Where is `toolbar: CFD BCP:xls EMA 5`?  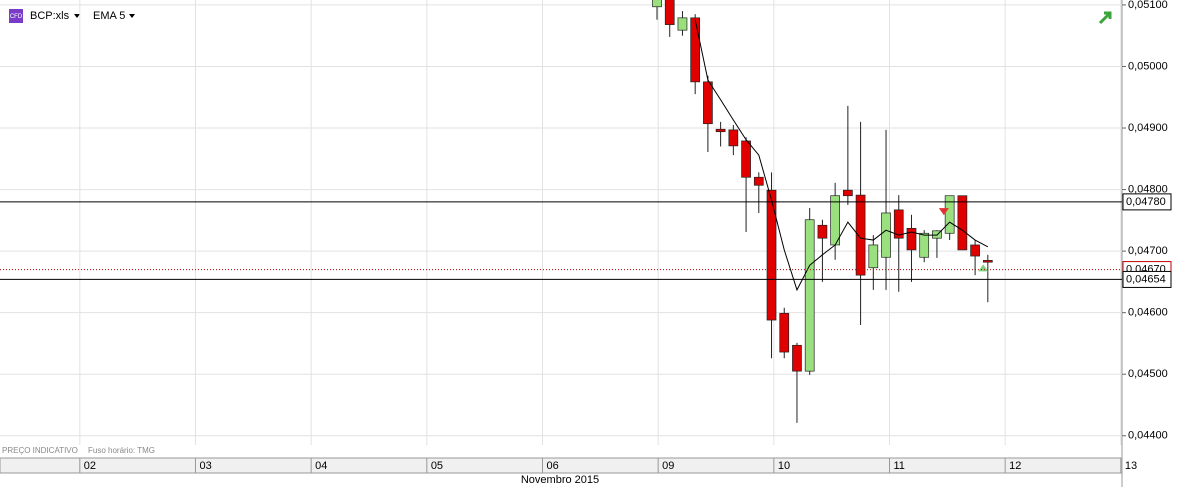
toolbar: CFD BCP:xls EMA 5 is located at coordinates (72, 16).